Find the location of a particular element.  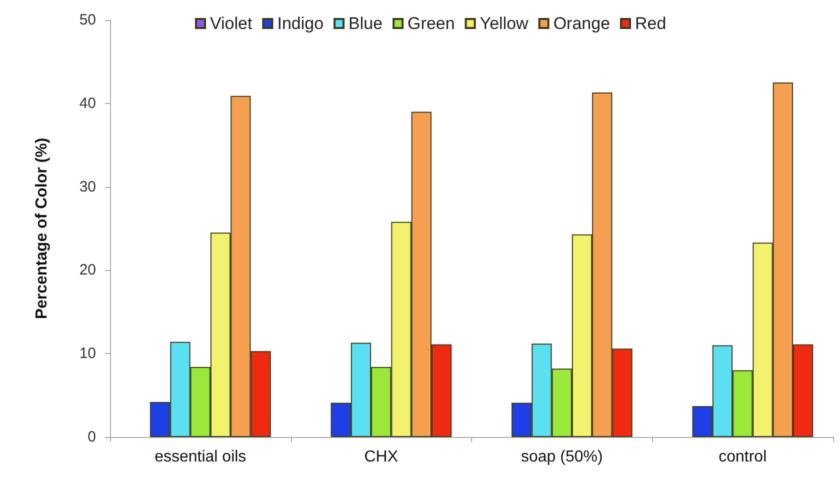

y-tick-label: 10 is located at coordinates (87, 353).